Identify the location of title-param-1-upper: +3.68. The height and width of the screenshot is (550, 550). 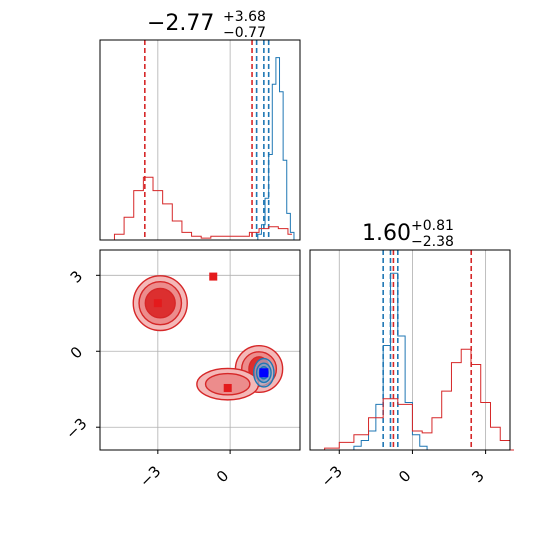
(244, 17).